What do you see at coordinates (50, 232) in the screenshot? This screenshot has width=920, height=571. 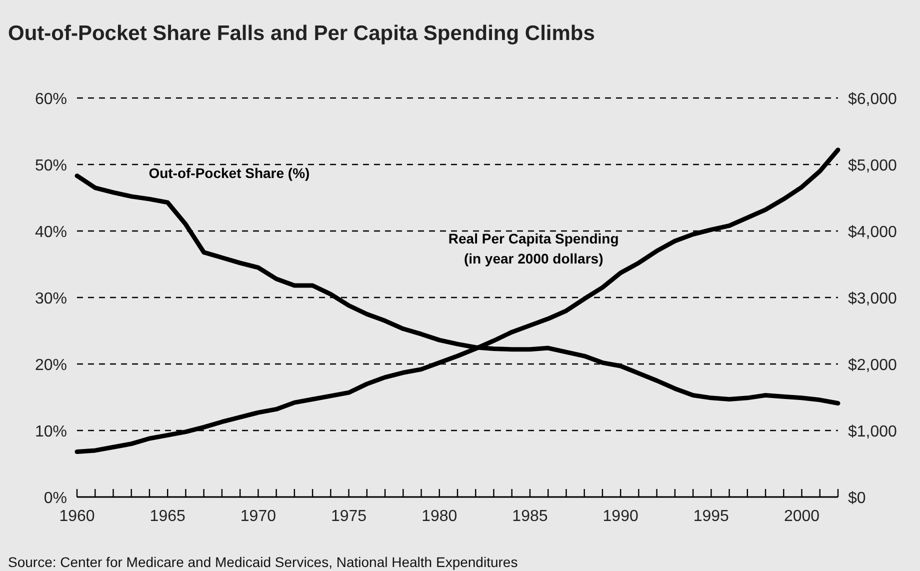 I see `y-tick-label: 40%` at bounding box center [50, 232].